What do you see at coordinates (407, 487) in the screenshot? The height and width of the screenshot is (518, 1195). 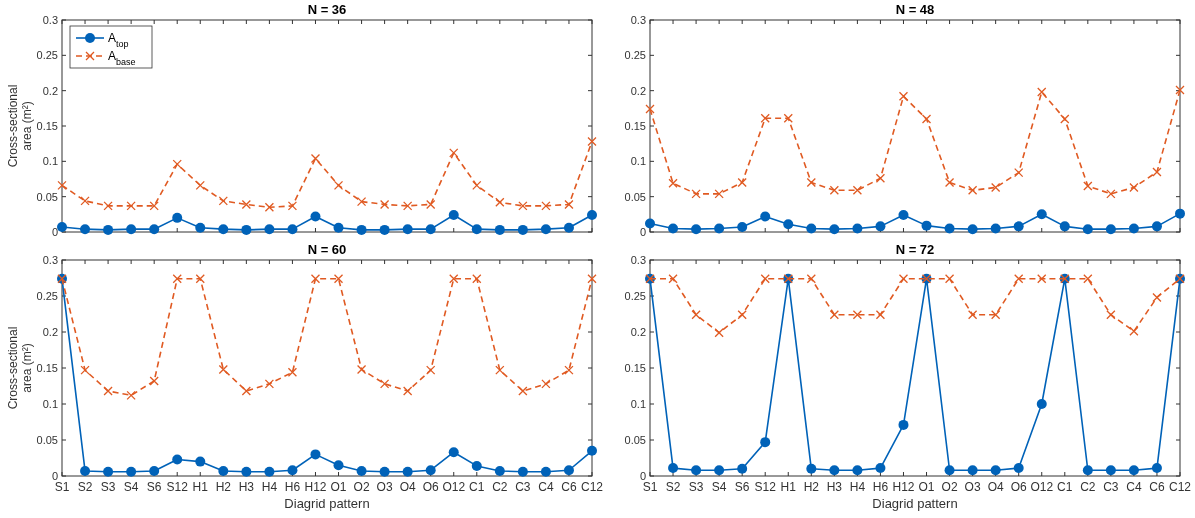 I see `x-tick-label: O4` at bounding box center [407, 487].